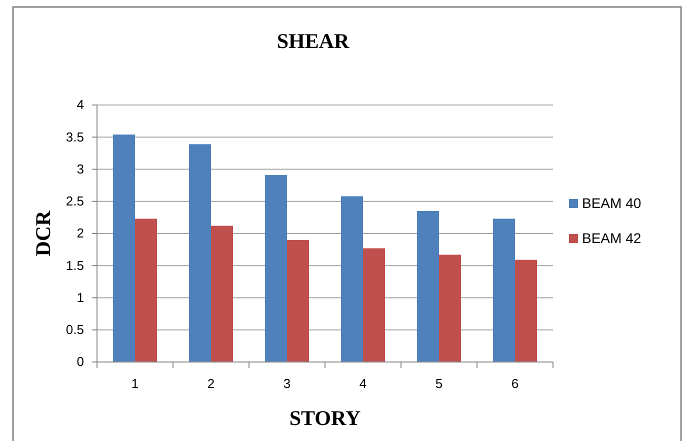  I want to click on x-tick-label: 3, so click(287, 384).